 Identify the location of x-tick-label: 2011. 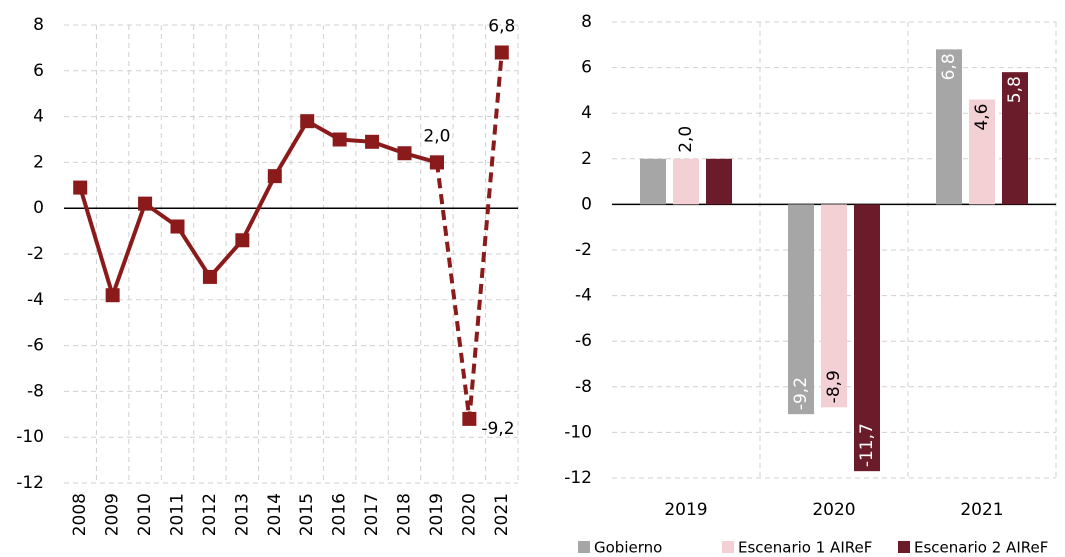
(178, 514).